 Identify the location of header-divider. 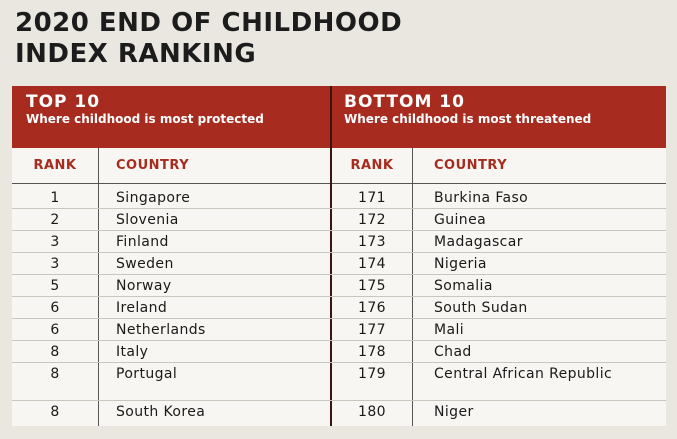
(331, 117).